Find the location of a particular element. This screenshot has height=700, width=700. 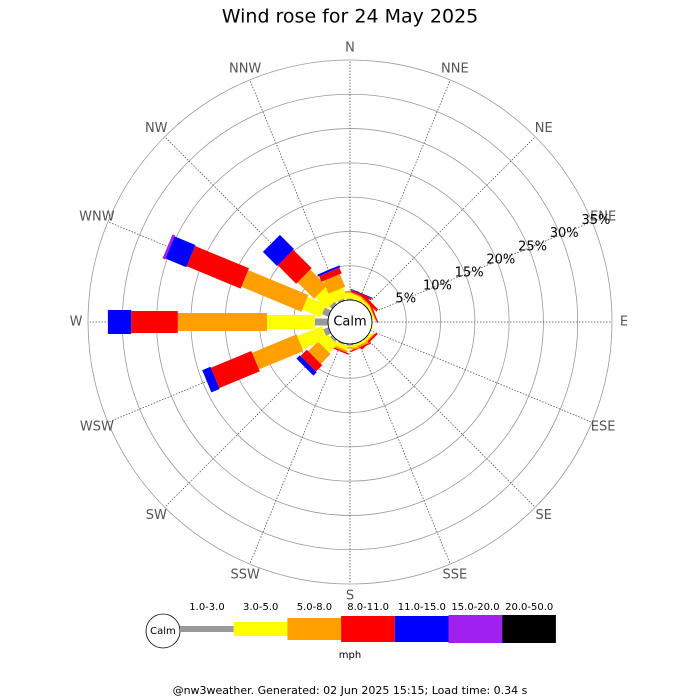

legend-label: 11.0-15.0 is located at coordinates (422, 607).